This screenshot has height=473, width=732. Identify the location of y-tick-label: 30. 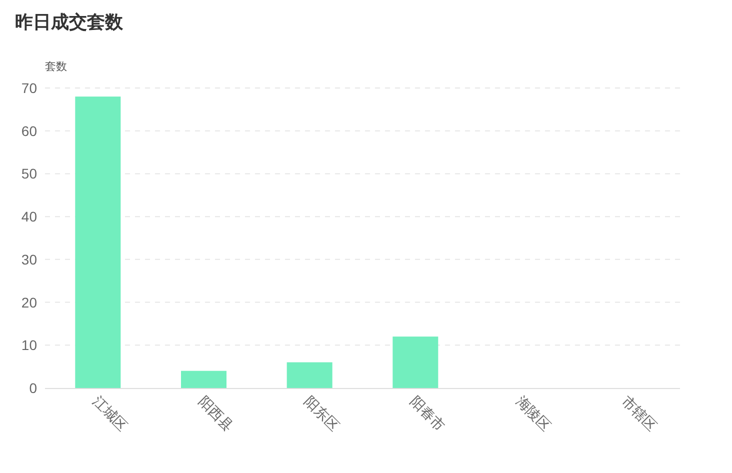
(29, 259).